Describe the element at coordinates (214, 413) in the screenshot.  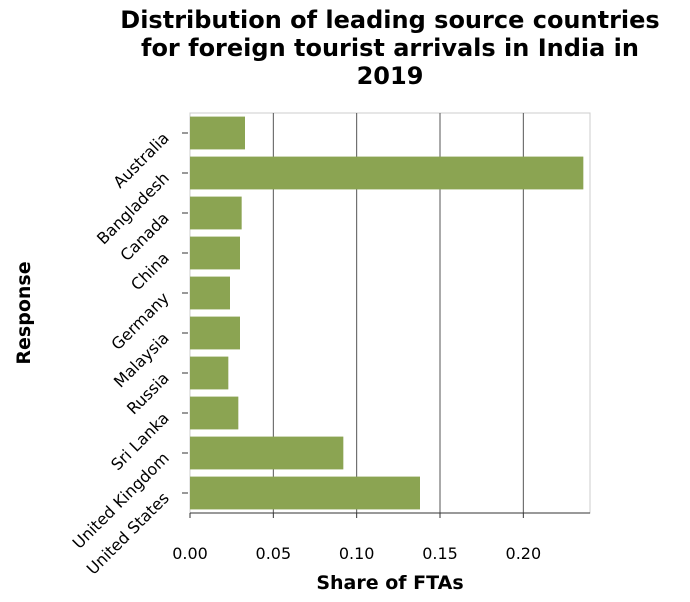
I see `bar-sri-lanka` at that location.